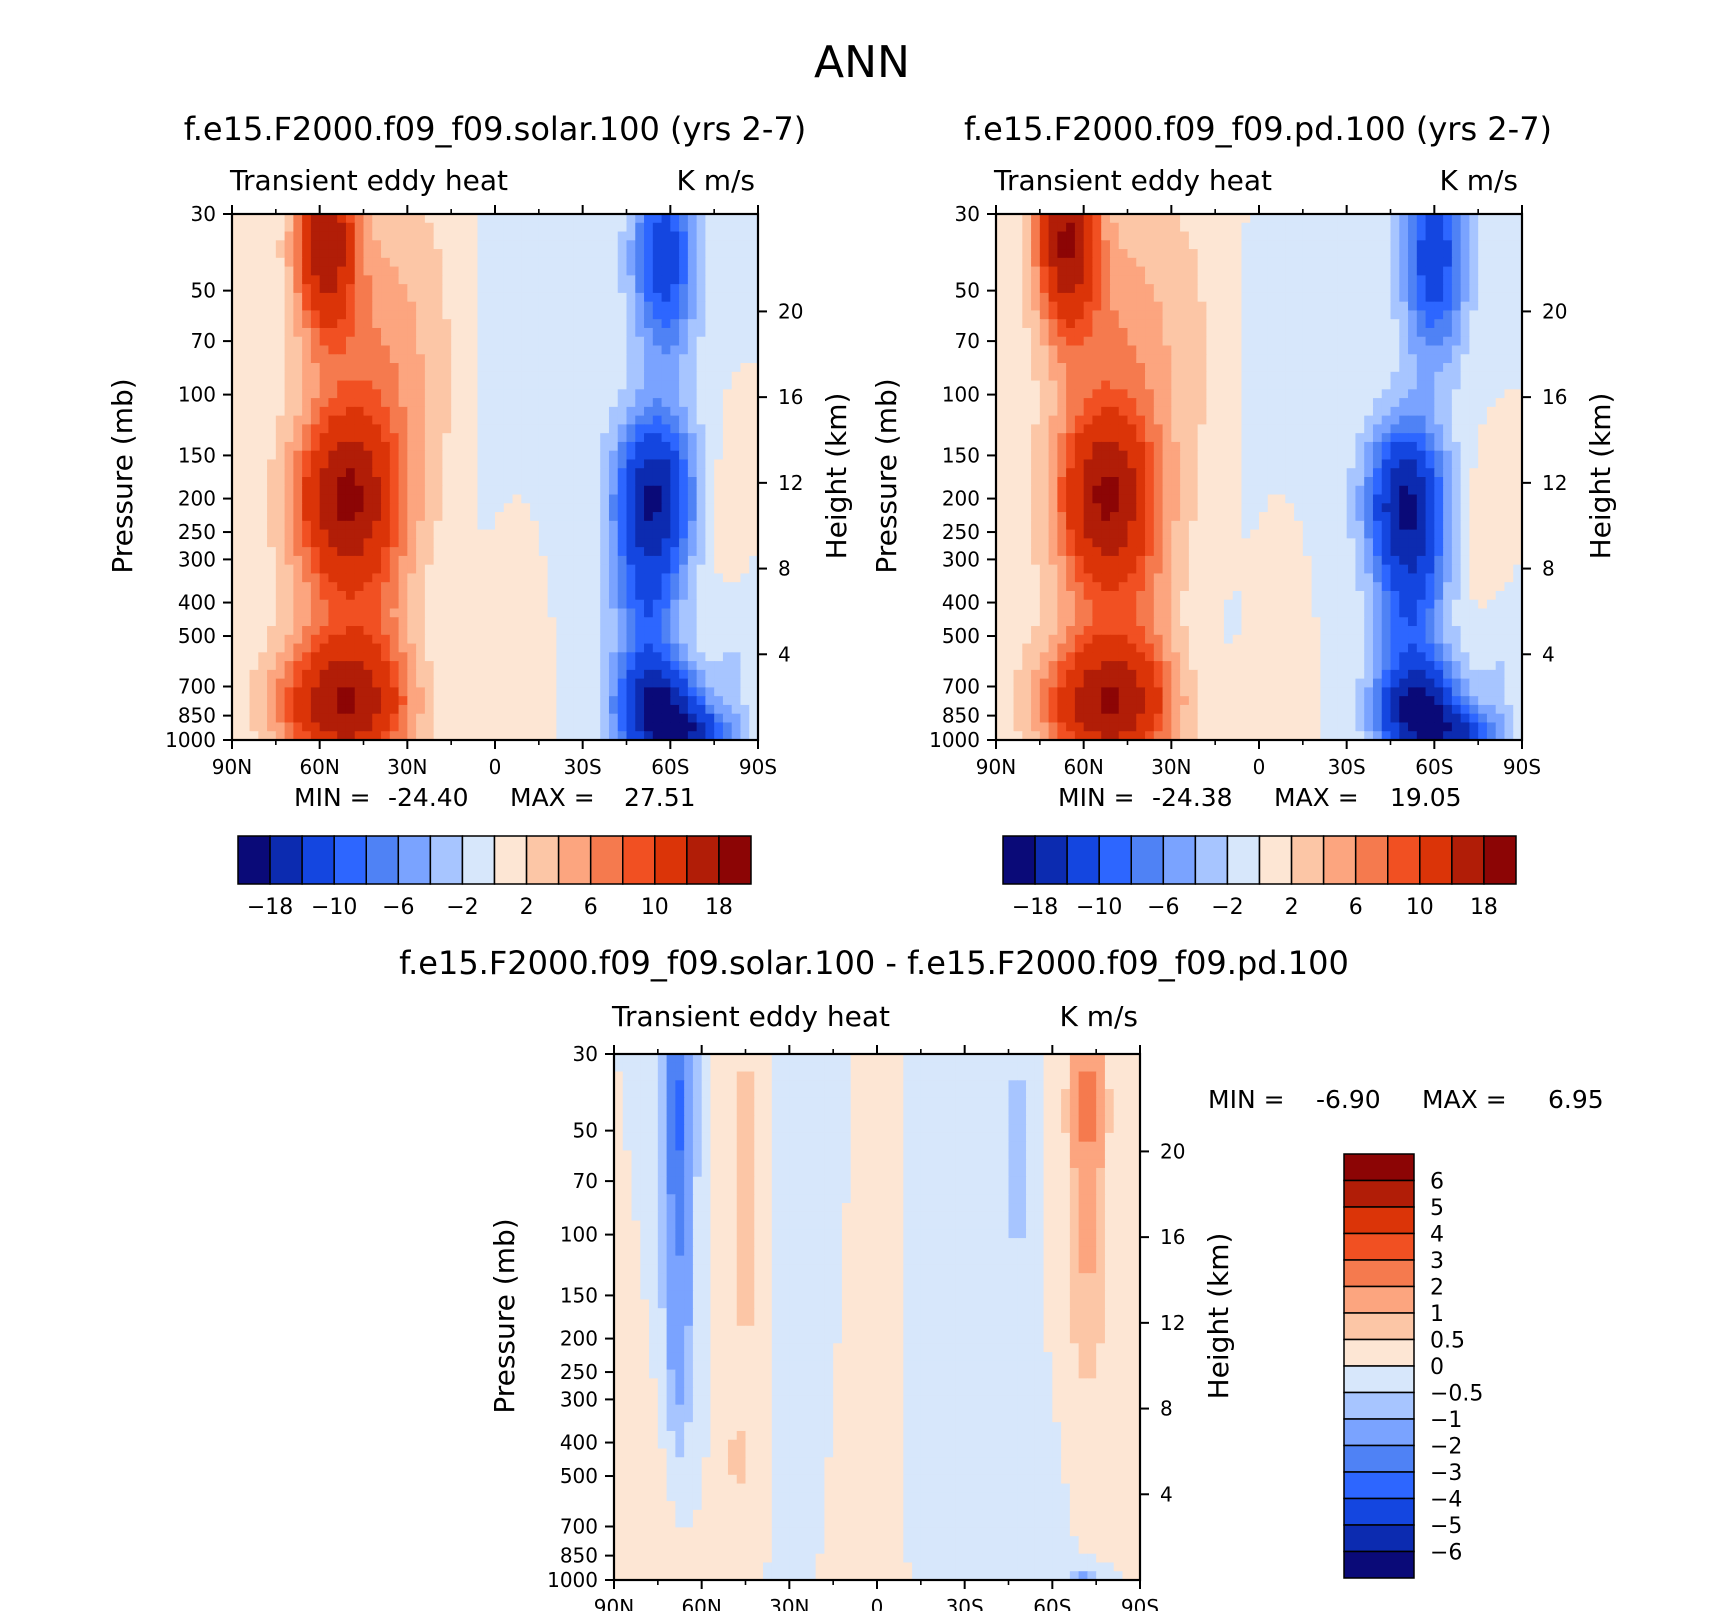 The width and height of the screenshot is (1710, 1611). Describe the element at coordinates (510, 860) in the screenshot. I see `colorbar-swatch` at that location.